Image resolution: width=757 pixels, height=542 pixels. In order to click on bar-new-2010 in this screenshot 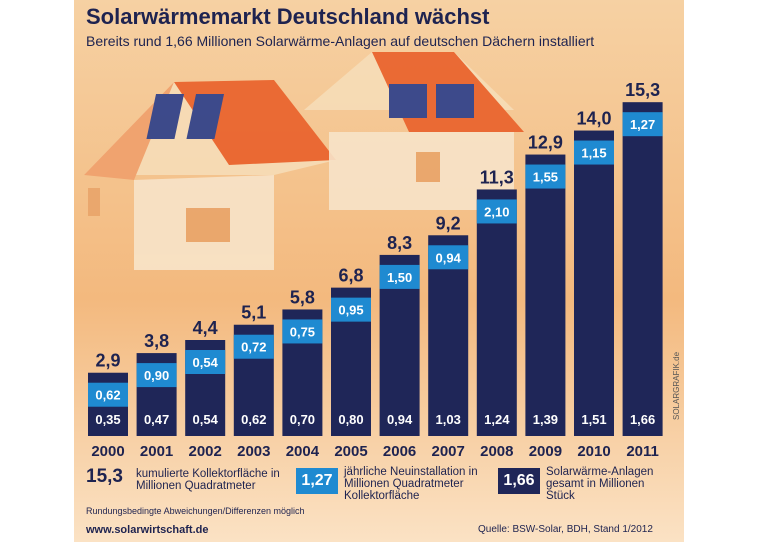, I will do `click(594, 152)`.